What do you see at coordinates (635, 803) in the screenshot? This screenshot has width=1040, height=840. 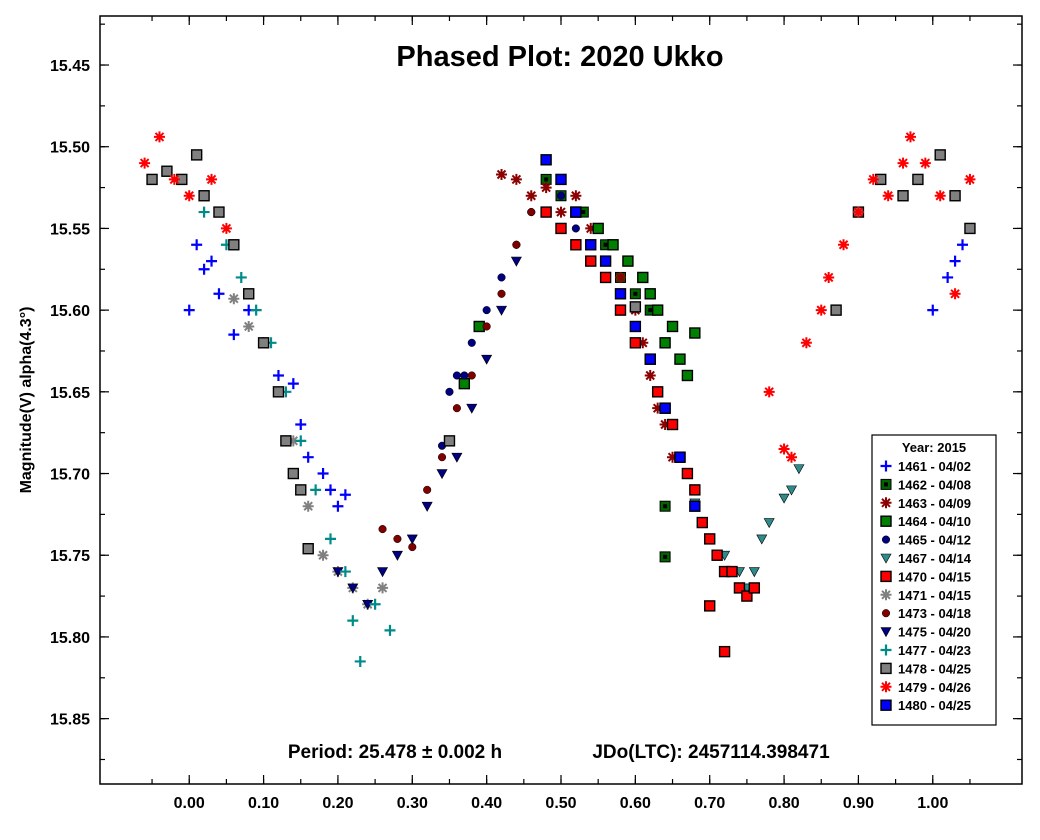 I see `x-tick-label: 0.60` at bounding box center [635, 803].